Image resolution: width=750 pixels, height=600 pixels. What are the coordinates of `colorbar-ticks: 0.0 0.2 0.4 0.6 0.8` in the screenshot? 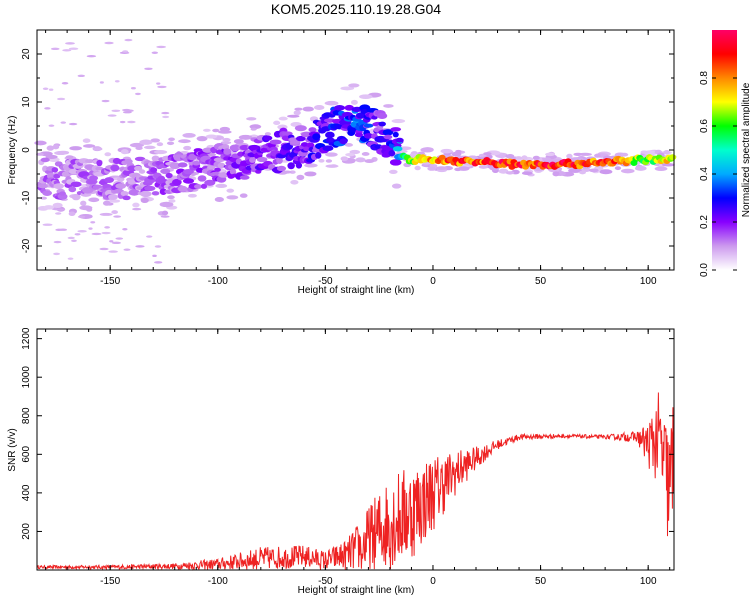 It's located at (718, 174).